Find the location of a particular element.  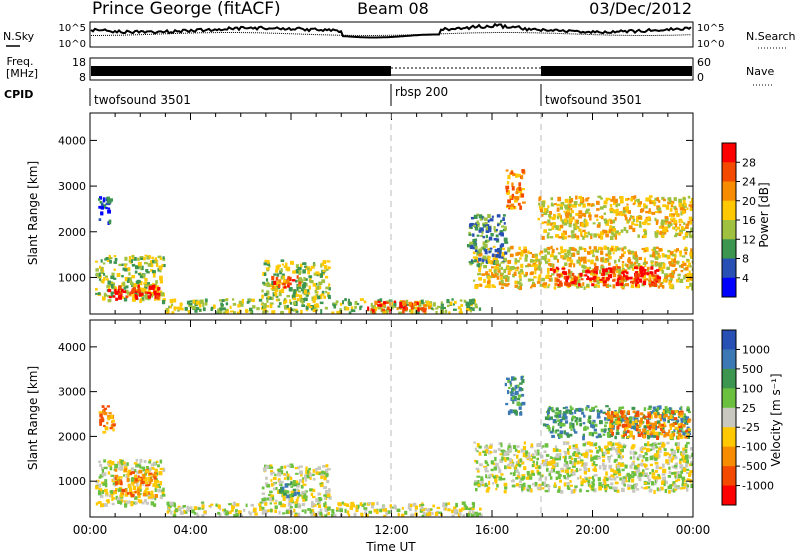

x-tick-label: 08:00 is located at coordinates (291, 530).